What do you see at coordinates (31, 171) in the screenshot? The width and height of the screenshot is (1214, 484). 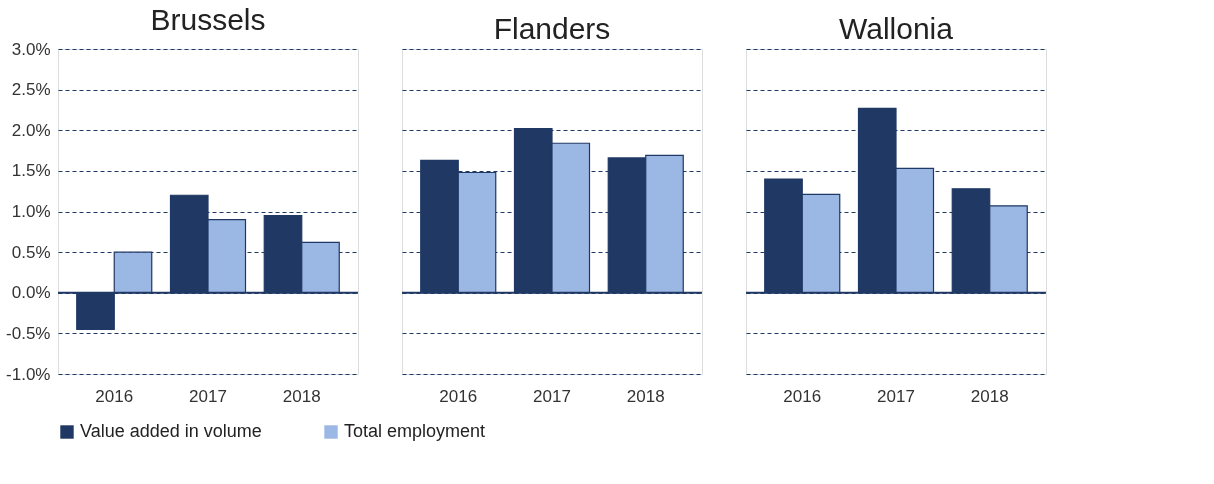 I see `y-tick-label: 1.5%` at bounding box center [31, 171].